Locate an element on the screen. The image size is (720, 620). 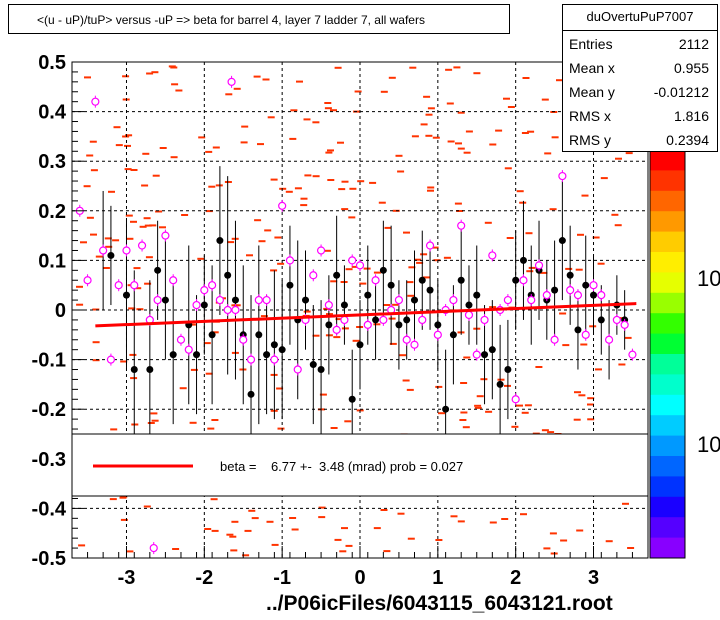
palette-label: 10 is located at coordinates (708, 278).